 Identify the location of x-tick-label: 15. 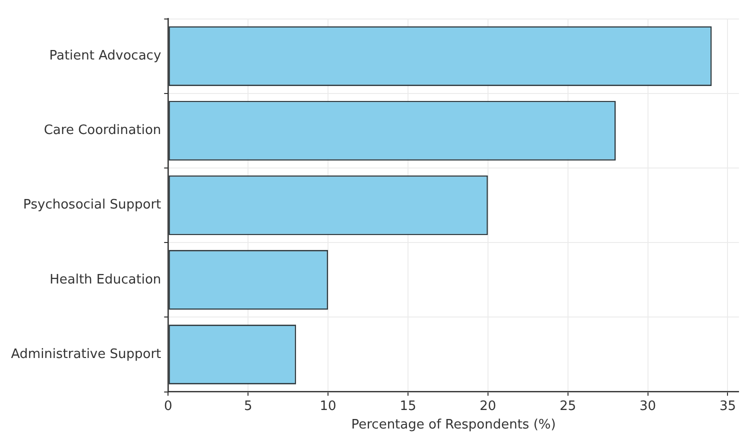
(408, 406).